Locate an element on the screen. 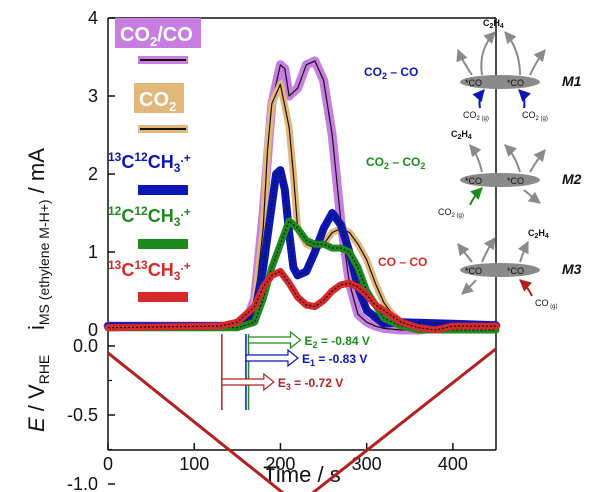 Image resolution: width=600 pixels, height=492 pixels. x-axis-title: Time / s is located at coordinates (301, 474).